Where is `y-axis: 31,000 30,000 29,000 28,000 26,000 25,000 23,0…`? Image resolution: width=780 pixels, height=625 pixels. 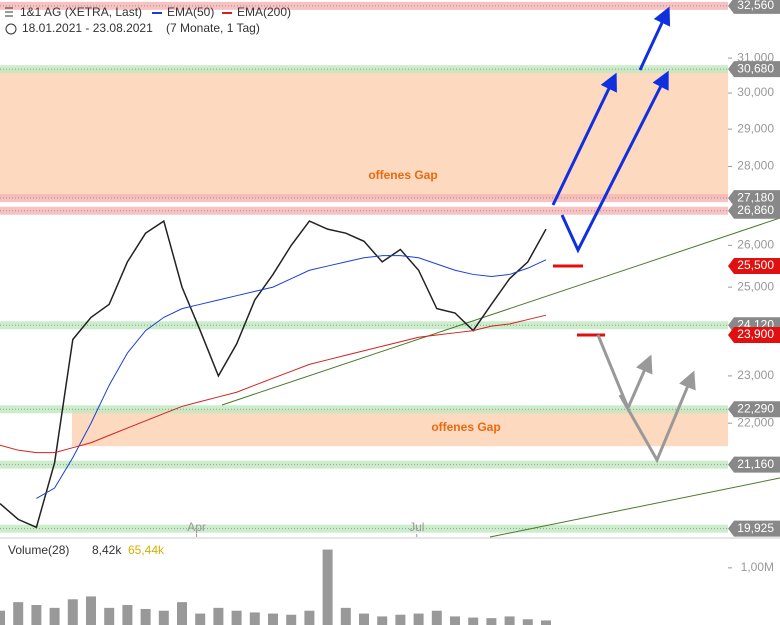 y-axis: 31,000 30,000 29,000 28,000 26,000 25,000 23,0… is located at coordinates (754, 287).